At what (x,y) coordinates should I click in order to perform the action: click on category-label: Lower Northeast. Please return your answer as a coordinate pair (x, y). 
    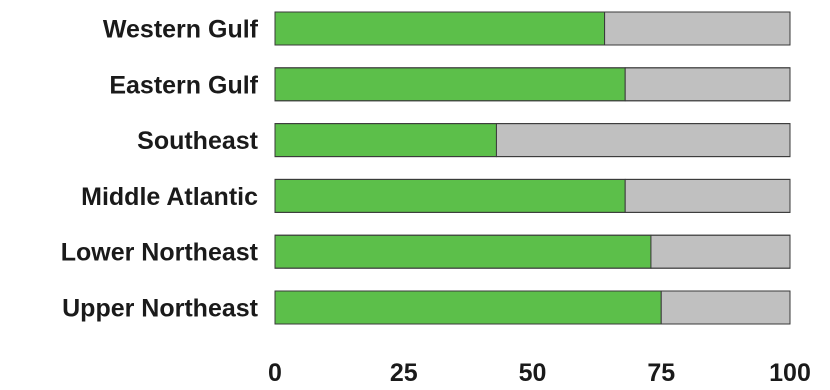
    Looking at the image, I should click on (160, 253).